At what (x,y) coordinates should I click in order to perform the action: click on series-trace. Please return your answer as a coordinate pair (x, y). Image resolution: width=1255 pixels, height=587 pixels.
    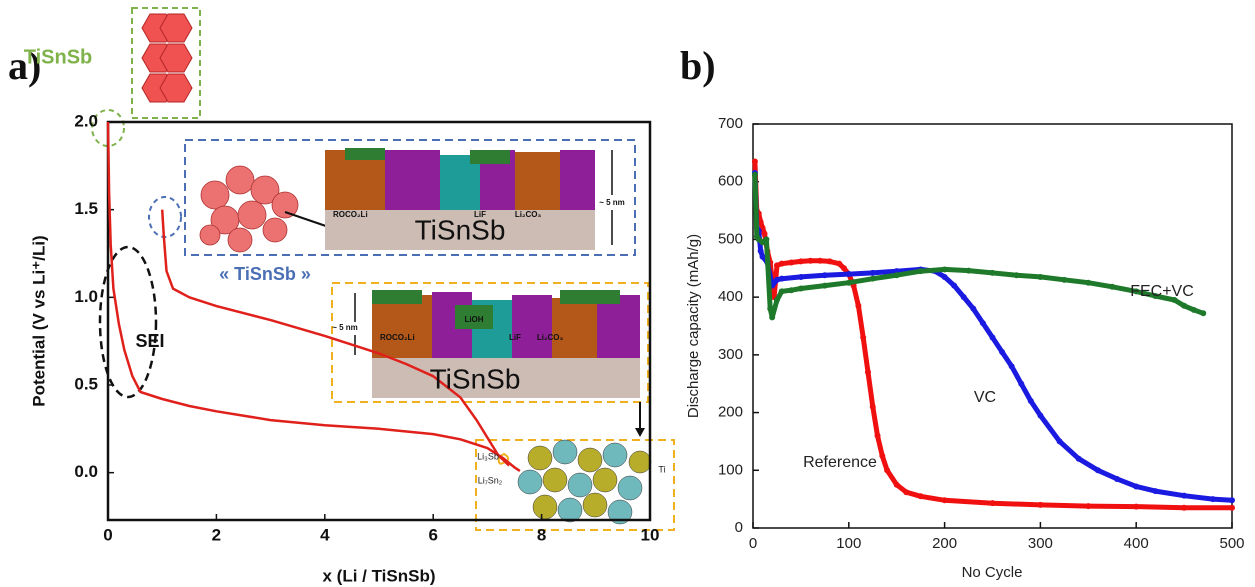
    Looking at the image, I should click on (979, 246).